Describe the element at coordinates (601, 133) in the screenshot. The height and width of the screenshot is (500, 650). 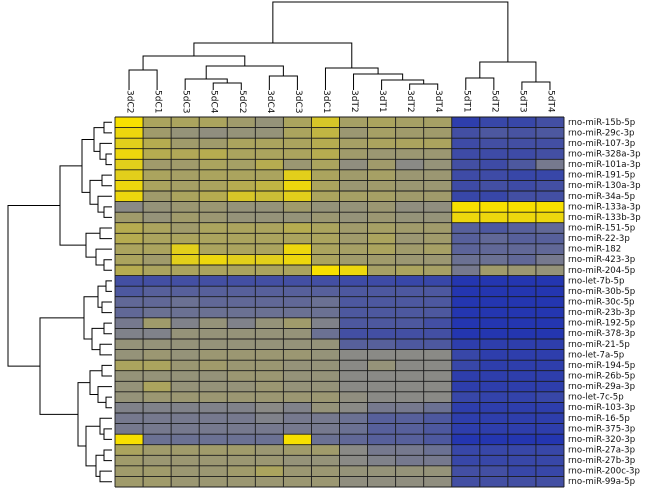
I see `row-label: rno-miR-29c-3p` at that location.